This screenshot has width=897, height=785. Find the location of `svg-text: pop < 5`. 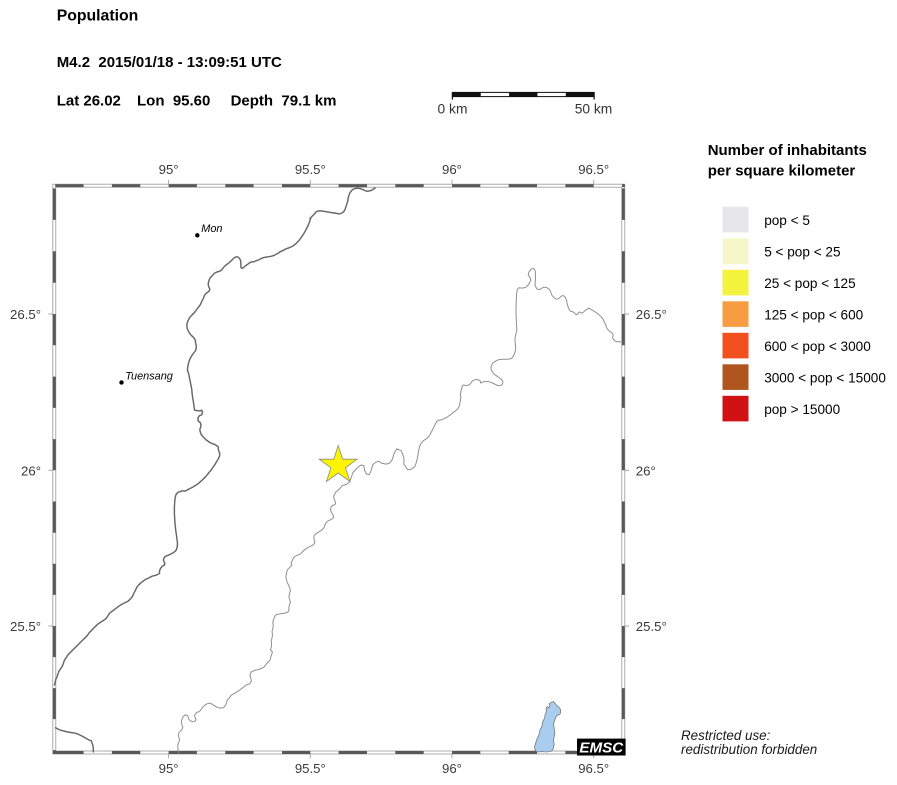

svg-text: pop < 5 is located at coordinates (787, 220).